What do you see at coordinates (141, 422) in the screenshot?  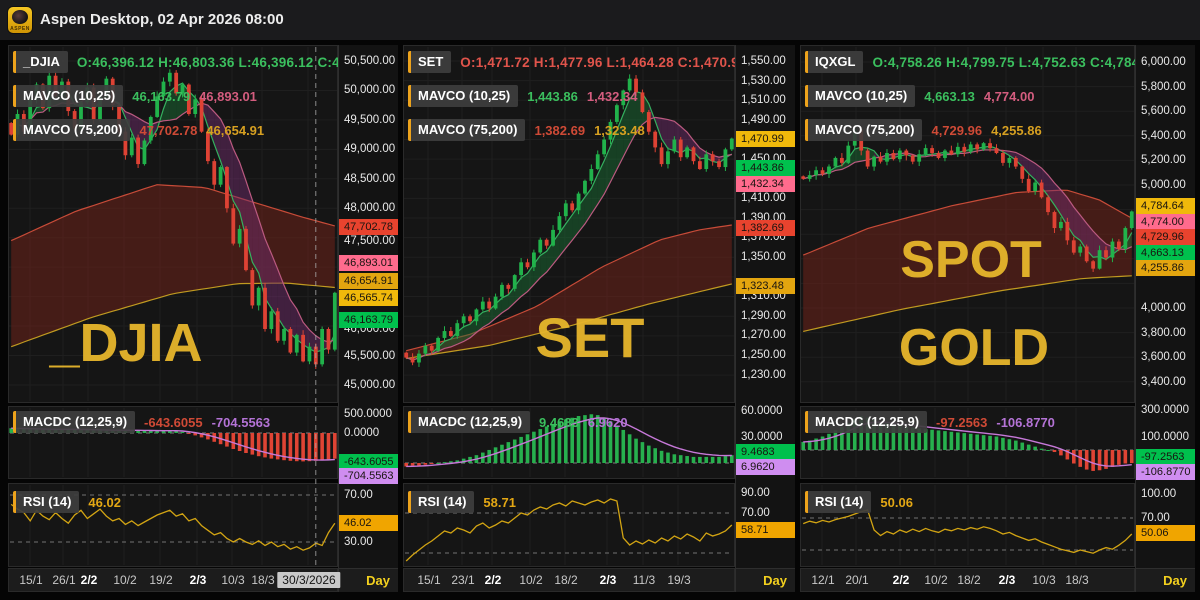 I see `macd-legend-djia: MACDC (12,25,9) -643.6055 -704.5563` at bounding box center [141, 422].